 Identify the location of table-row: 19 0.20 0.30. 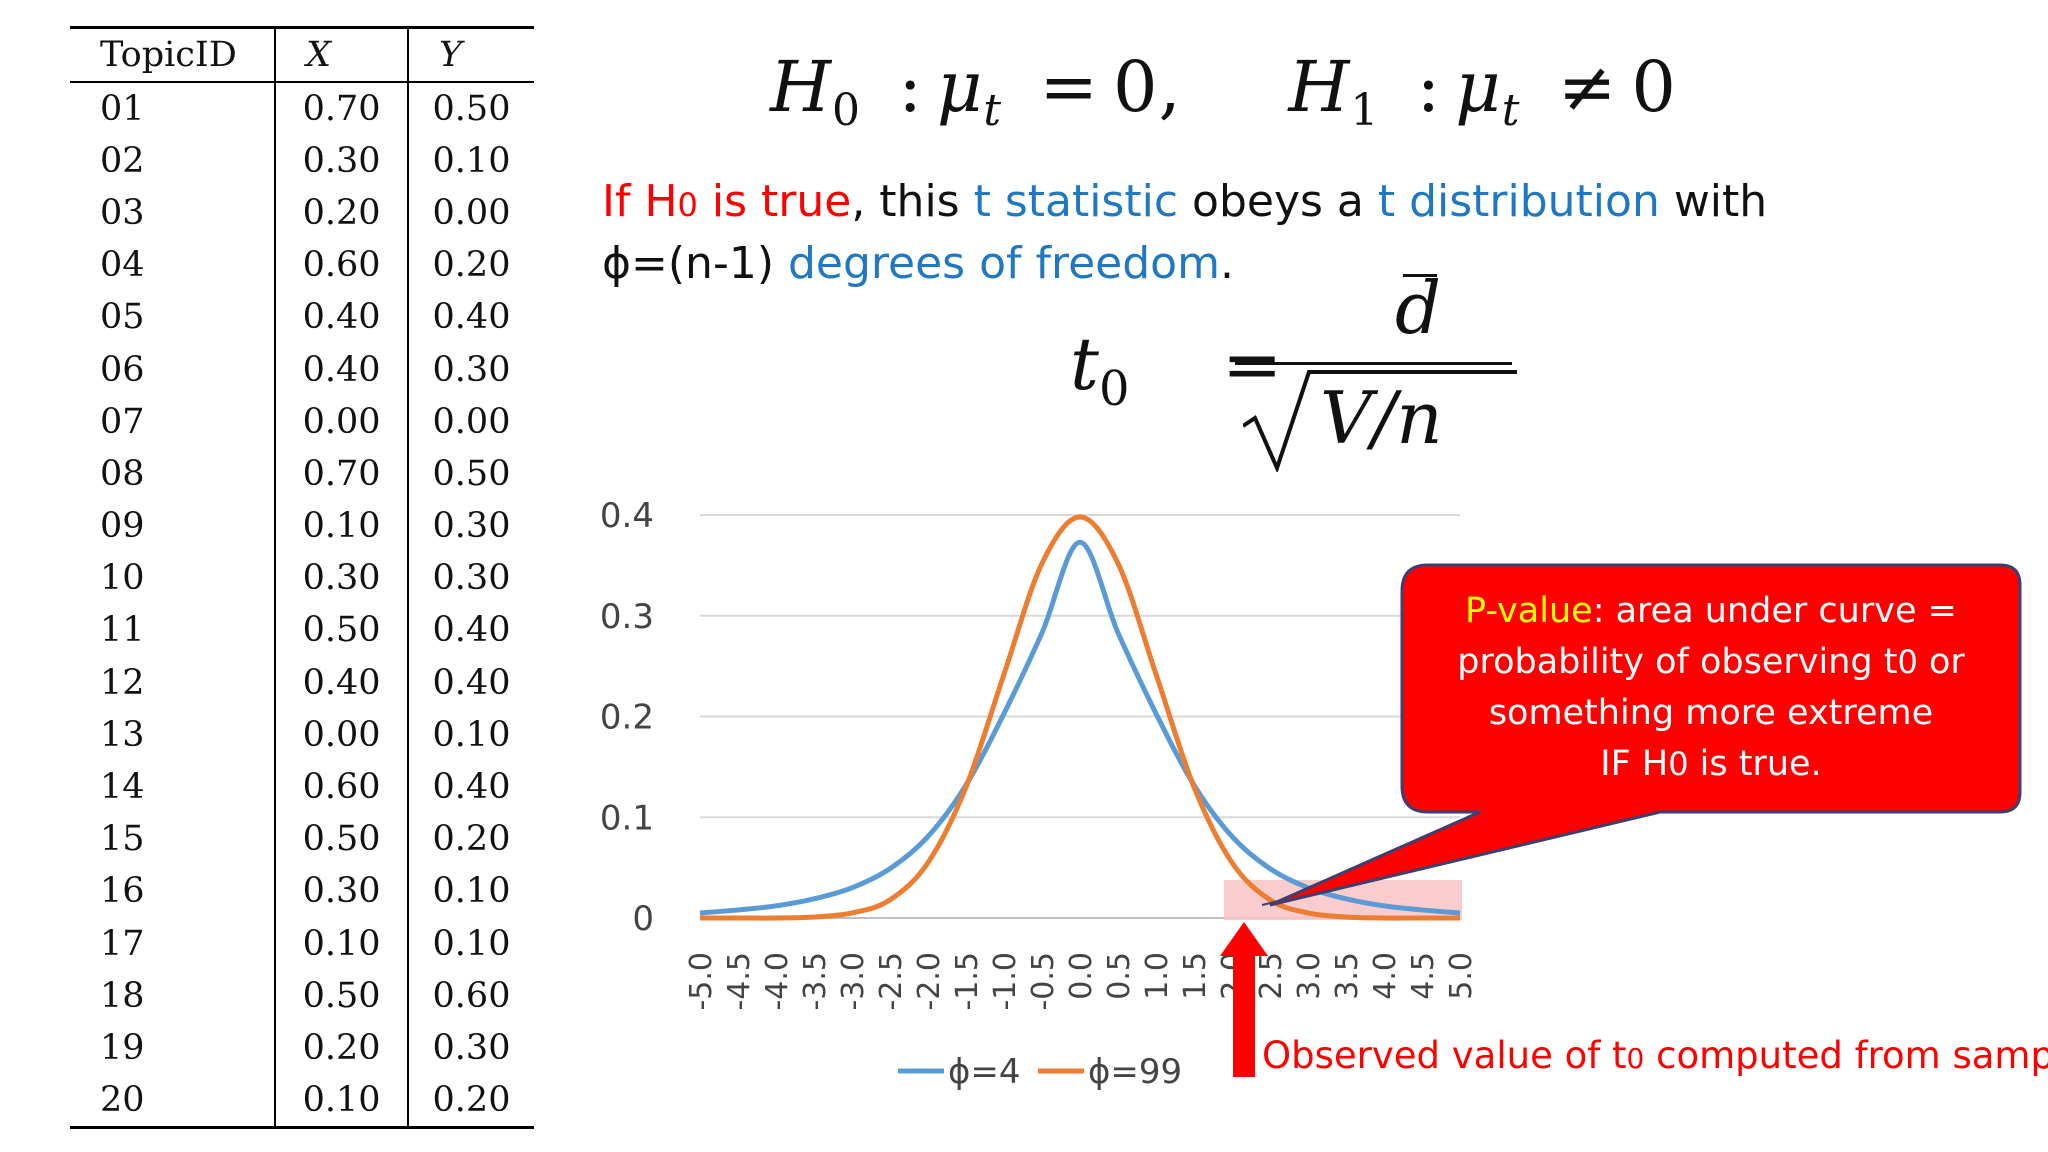
(302, 1048).